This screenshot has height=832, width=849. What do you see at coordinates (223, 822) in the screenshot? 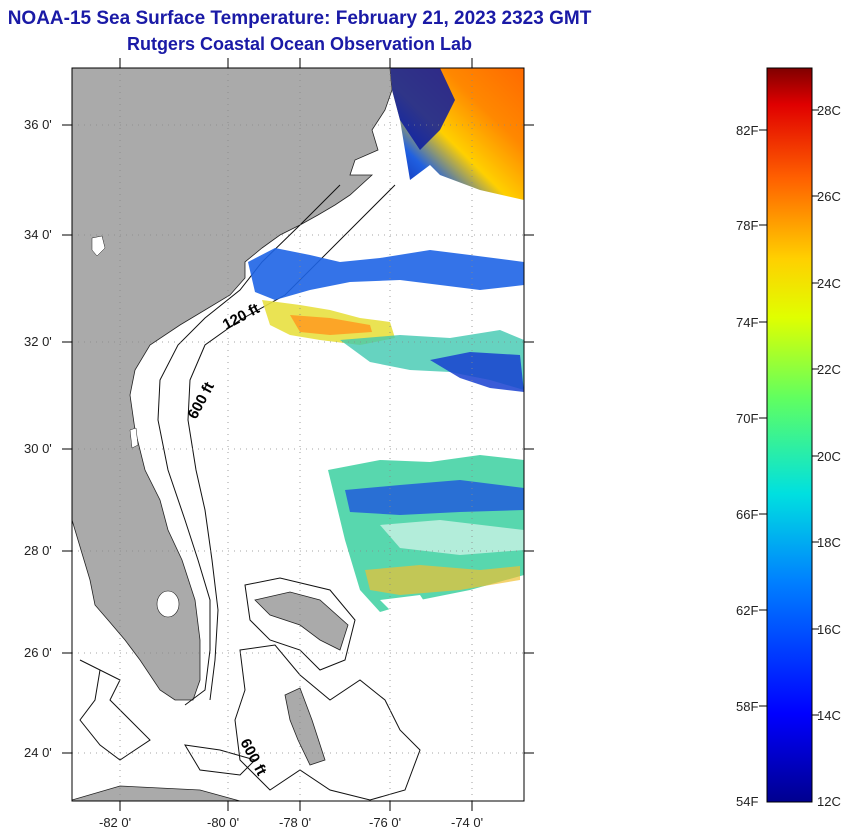
I see `lon-label: -80 0'` at bounding box center [223, 822].